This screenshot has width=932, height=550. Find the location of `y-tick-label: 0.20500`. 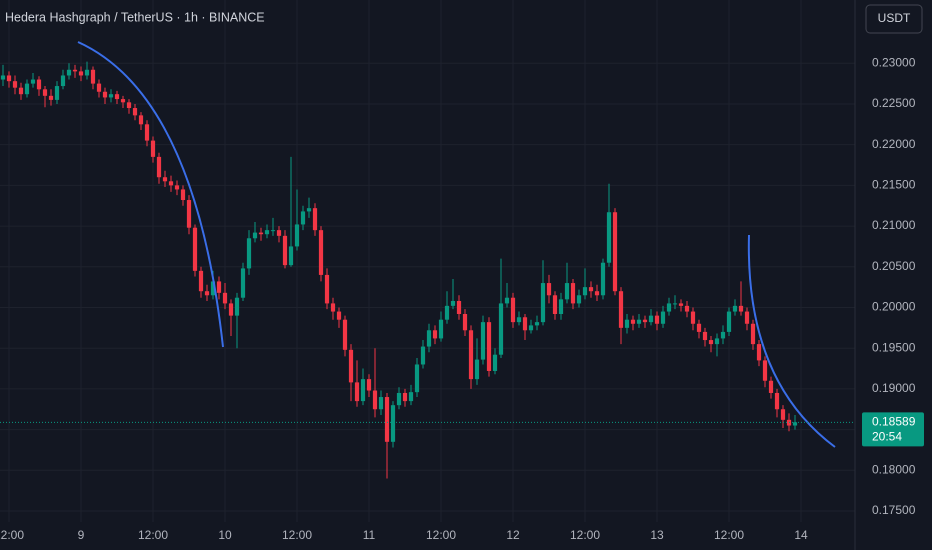

y-tick-label: 0.20500 is located at coordinates (894, 266).